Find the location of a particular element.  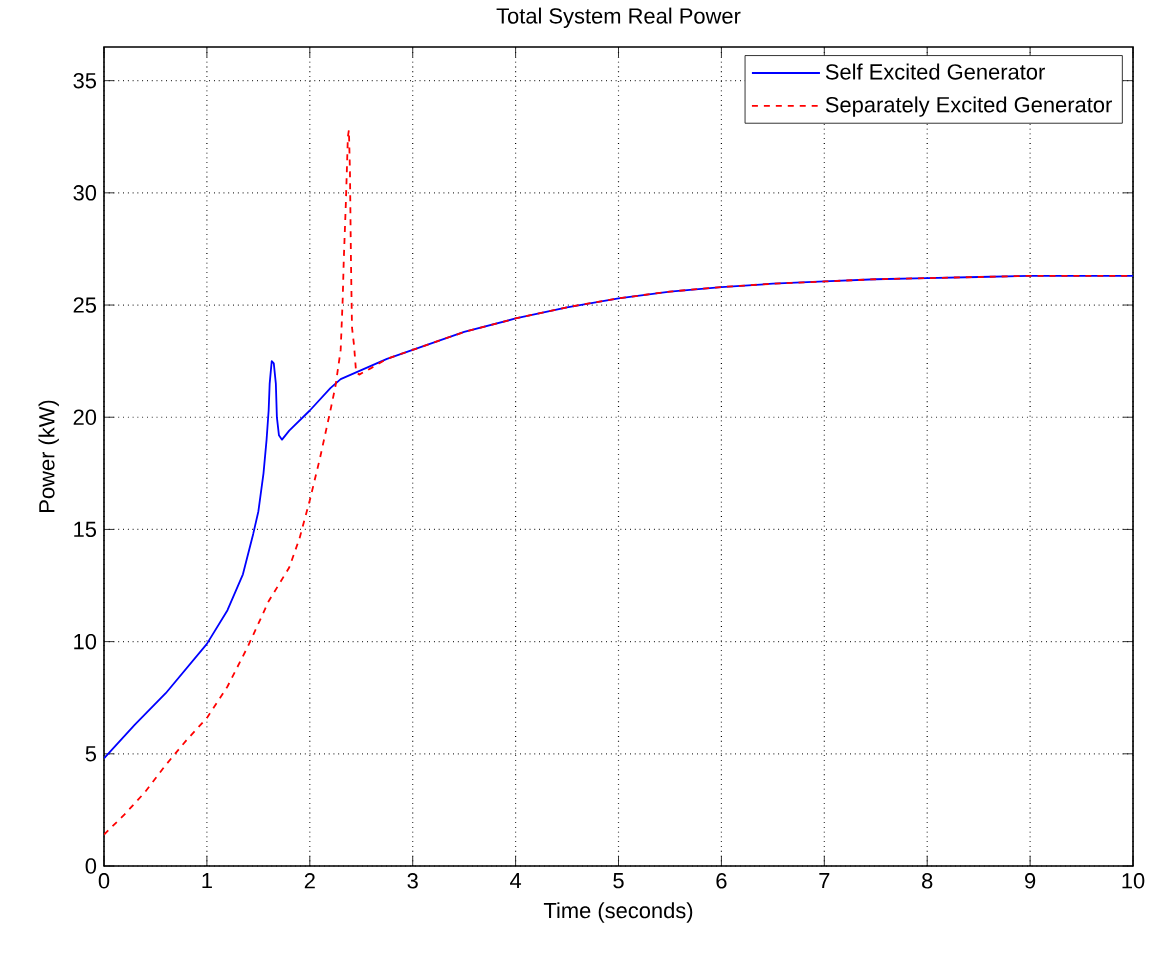

x-tick-label: 5 is located at coordinates (618, 881).